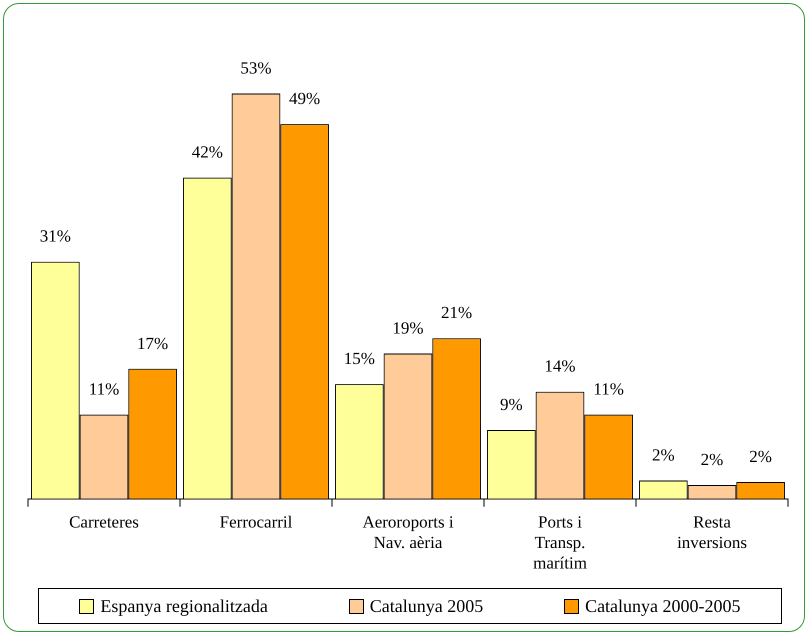 This screenshot has height=635, width=809. Describe the element at coordinates (256, 522) in the screenshot. I see `x-tick-label: Ferrocarril` at that location.